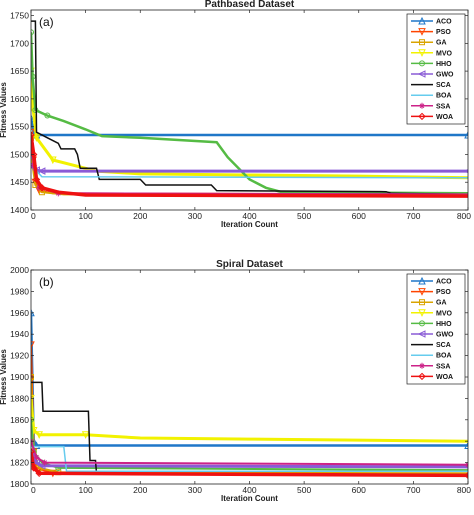 This screenshot has height=515, width=474. I want to click on legend-marker-aco, so click(422, 280).